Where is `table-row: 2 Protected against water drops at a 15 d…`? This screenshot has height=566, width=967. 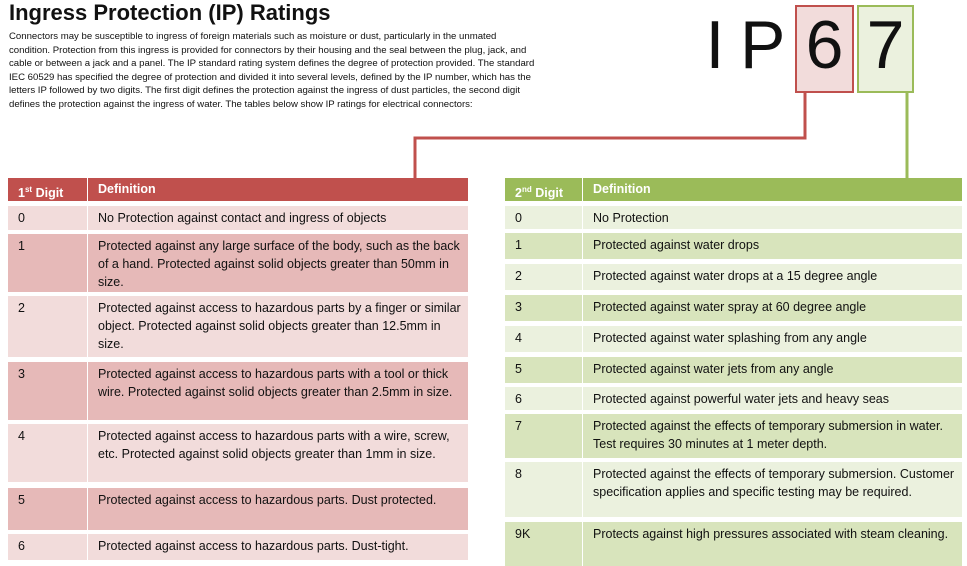 table-row: 2 Protected against water drops at a 15 d… is located at coordinates (733, 277).